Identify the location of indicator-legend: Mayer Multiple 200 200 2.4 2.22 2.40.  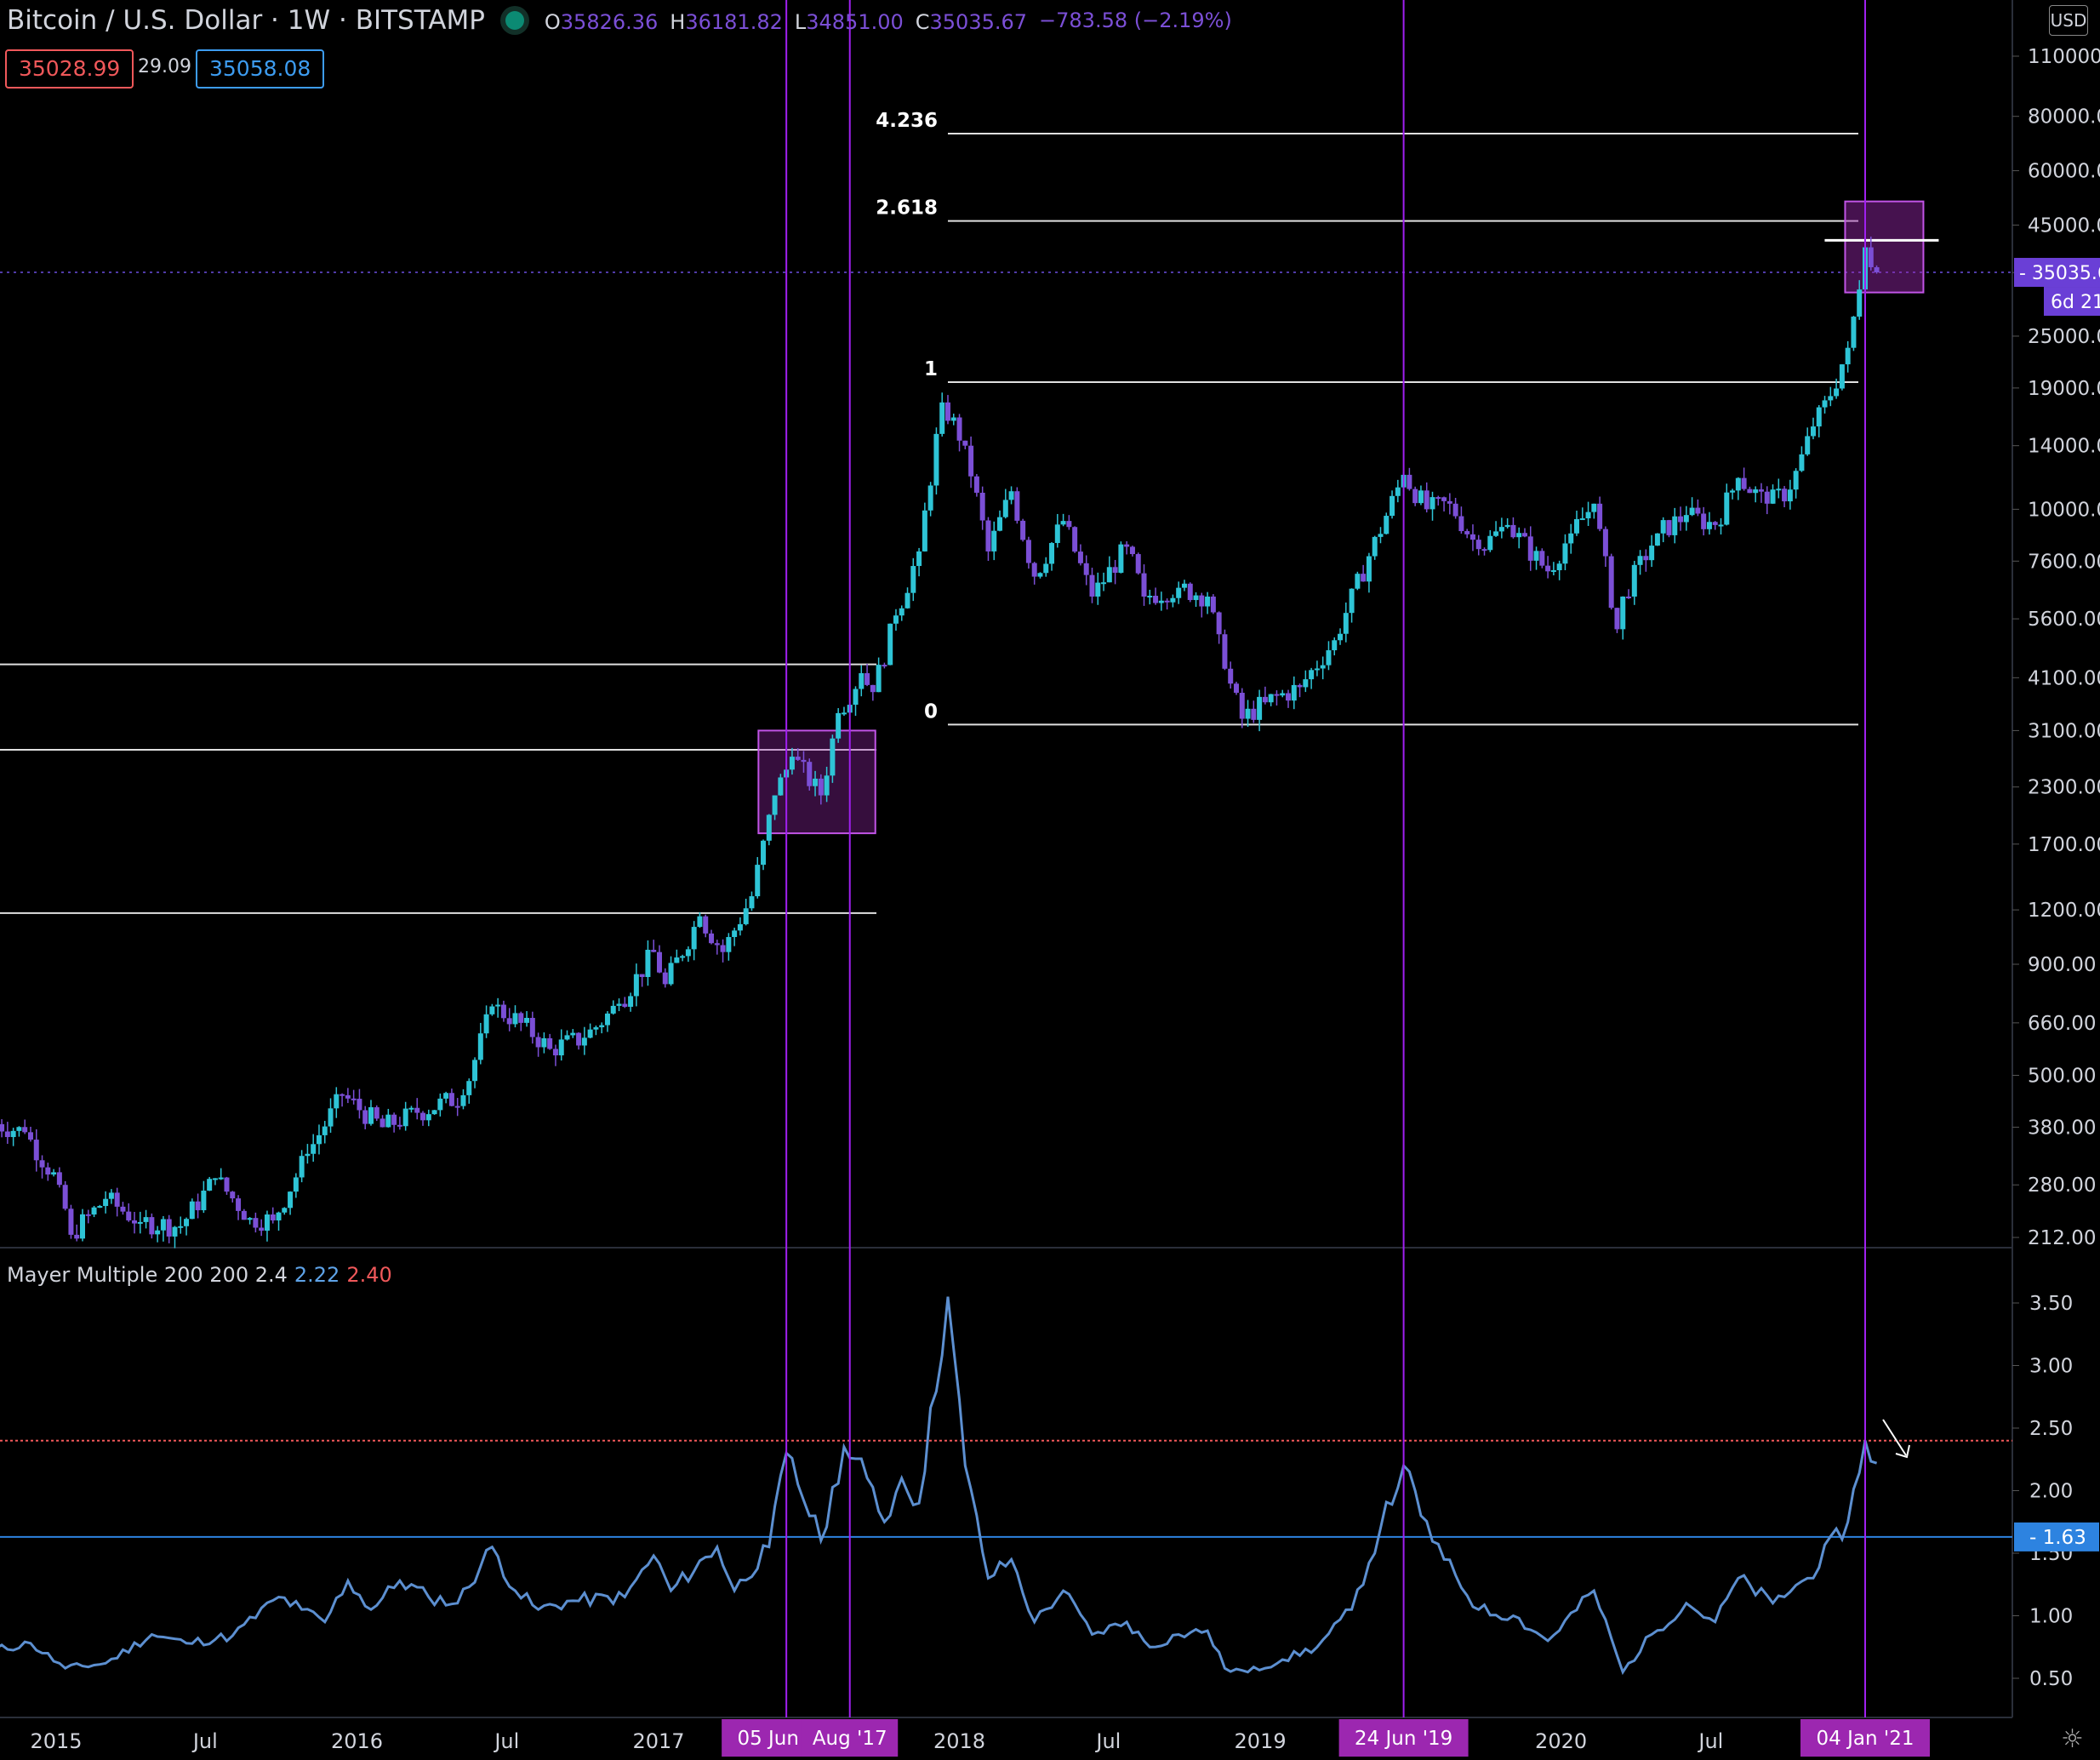
(199, 1275).